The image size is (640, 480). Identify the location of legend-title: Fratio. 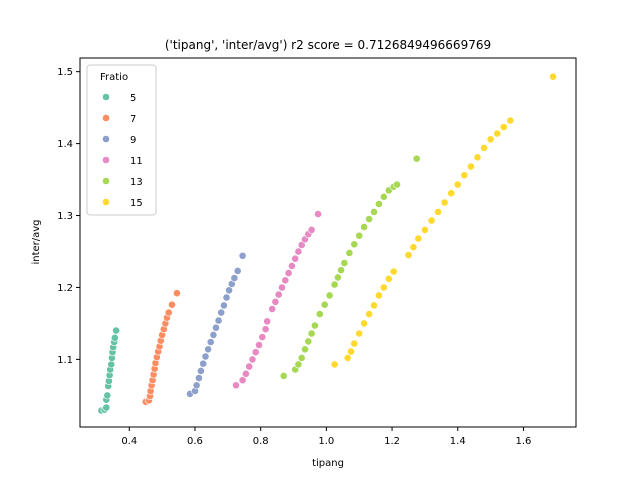
(114, 77).